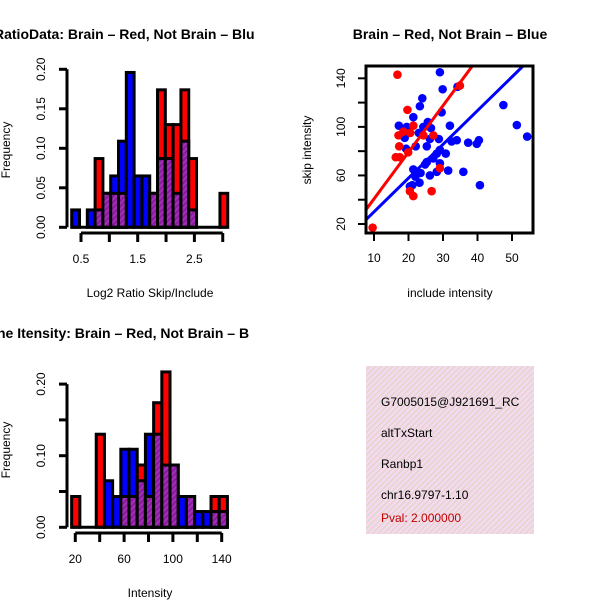 The image size is (600, 600). What do you see at coordinates (478, 258) in the screenshot?
I see `scatter-x-tick-label: 40` at bounding box center [478, 258].